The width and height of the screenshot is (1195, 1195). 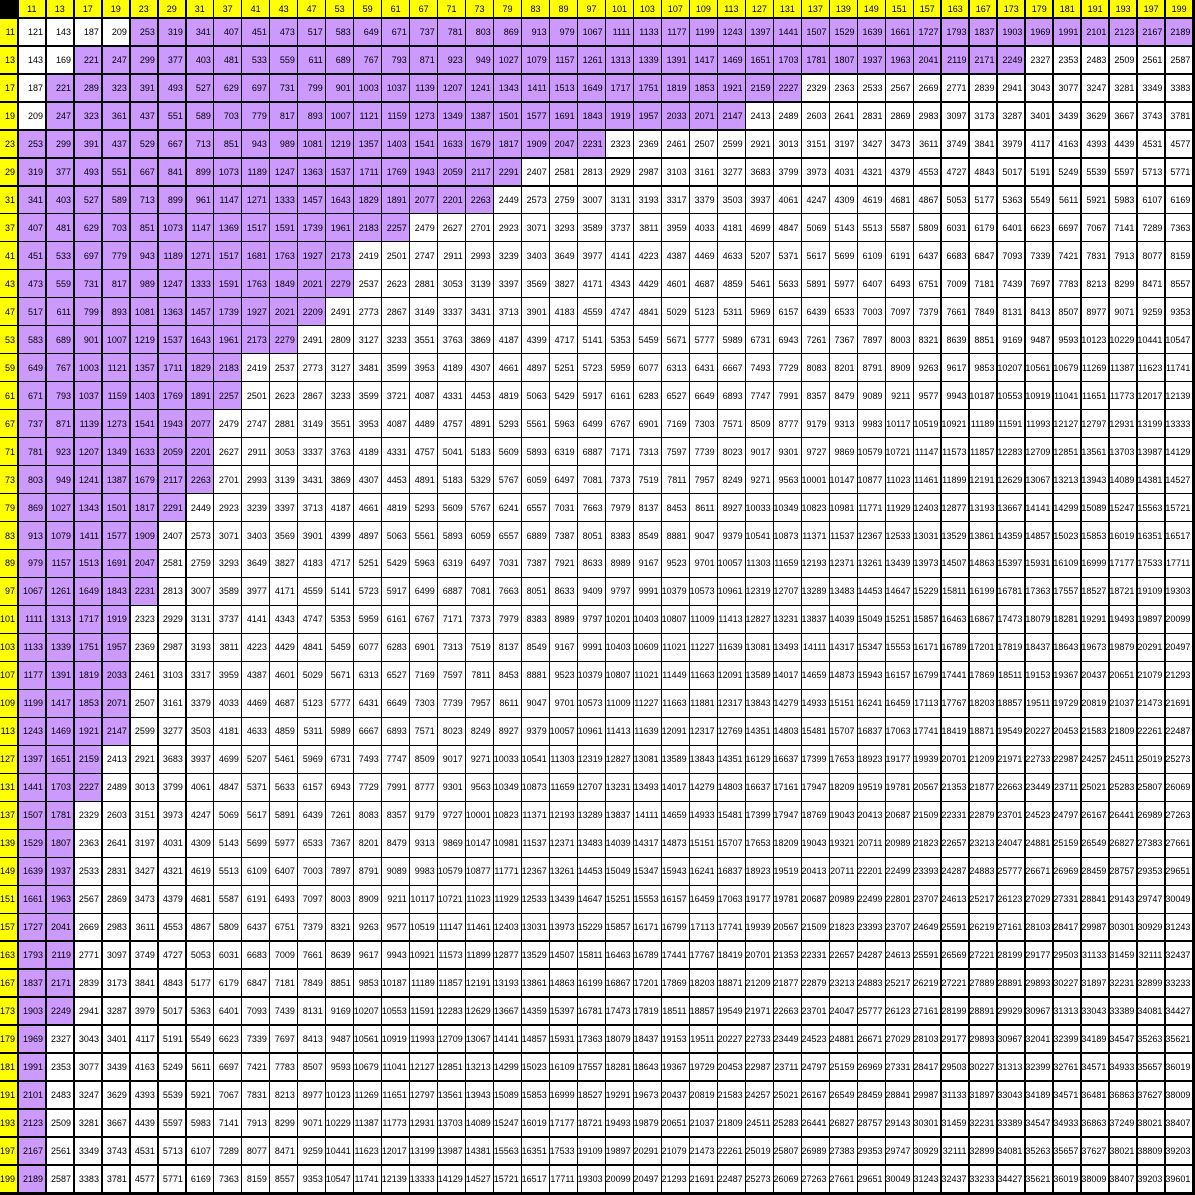 I want to click on table-cell: 2603, so click(x=115, y=815).